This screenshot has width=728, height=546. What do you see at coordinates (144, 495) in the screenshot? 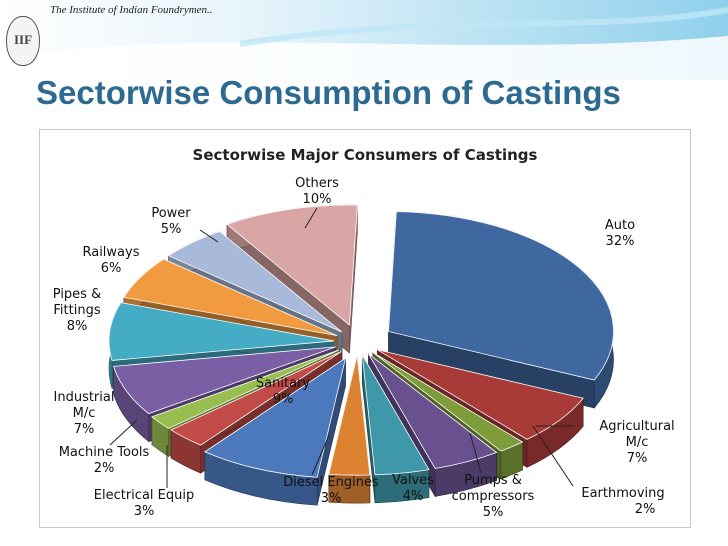
I see `label-text: Electrical Equip` at bounding box center [144, 495].